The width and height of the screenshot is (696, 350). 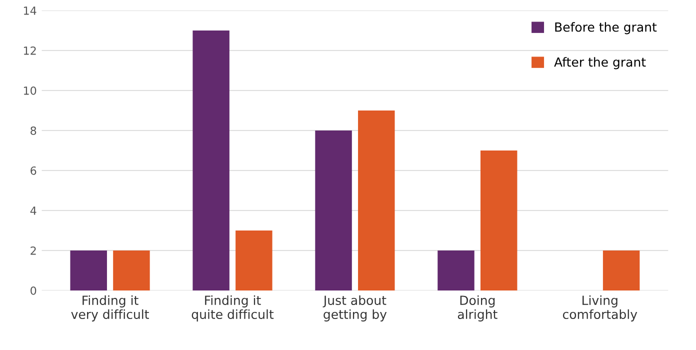 What do you see at coordinates (30, 50) in the screenshot?
I see `y-tick-label: 12` at bounding box center [30, 50].